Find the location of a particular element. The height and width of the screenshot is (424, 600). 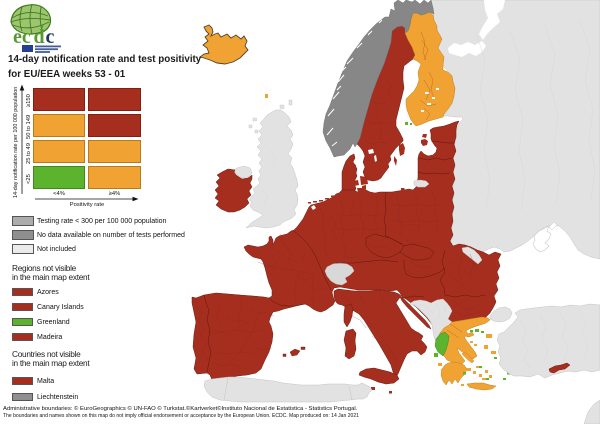

svg-text: ec is located at coordinates (22, 37).